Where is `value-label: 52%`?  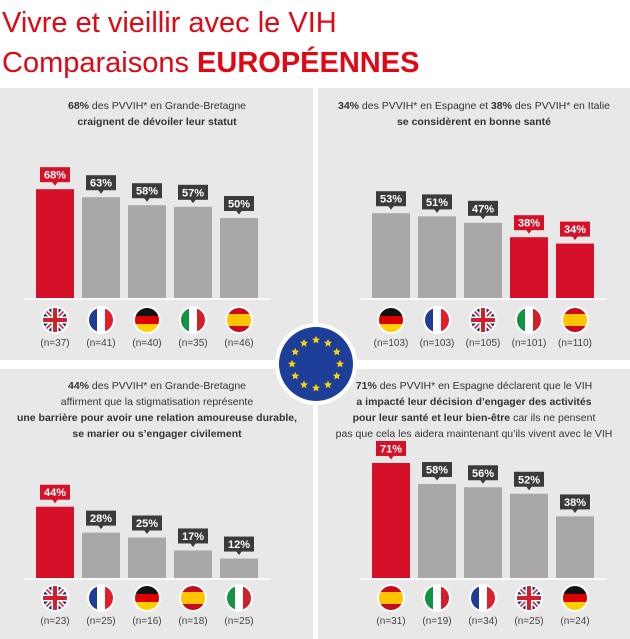
value-label: 52% is located at coordinates (529, 480).